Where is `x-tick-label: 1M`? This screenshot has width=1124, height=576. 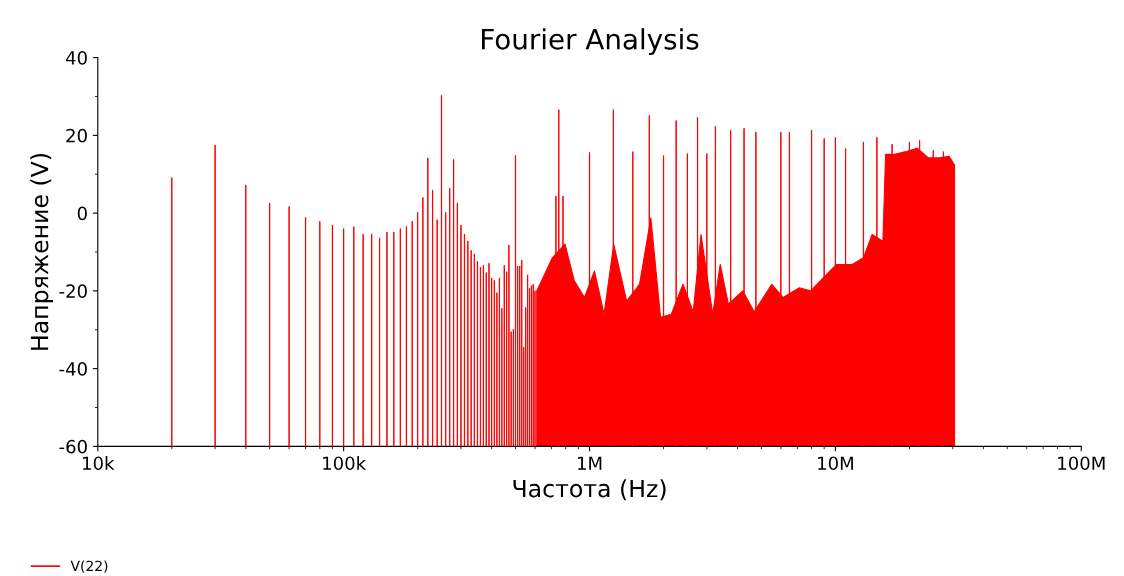
x-tick-label: 1M is located at coordinates (589, 463).